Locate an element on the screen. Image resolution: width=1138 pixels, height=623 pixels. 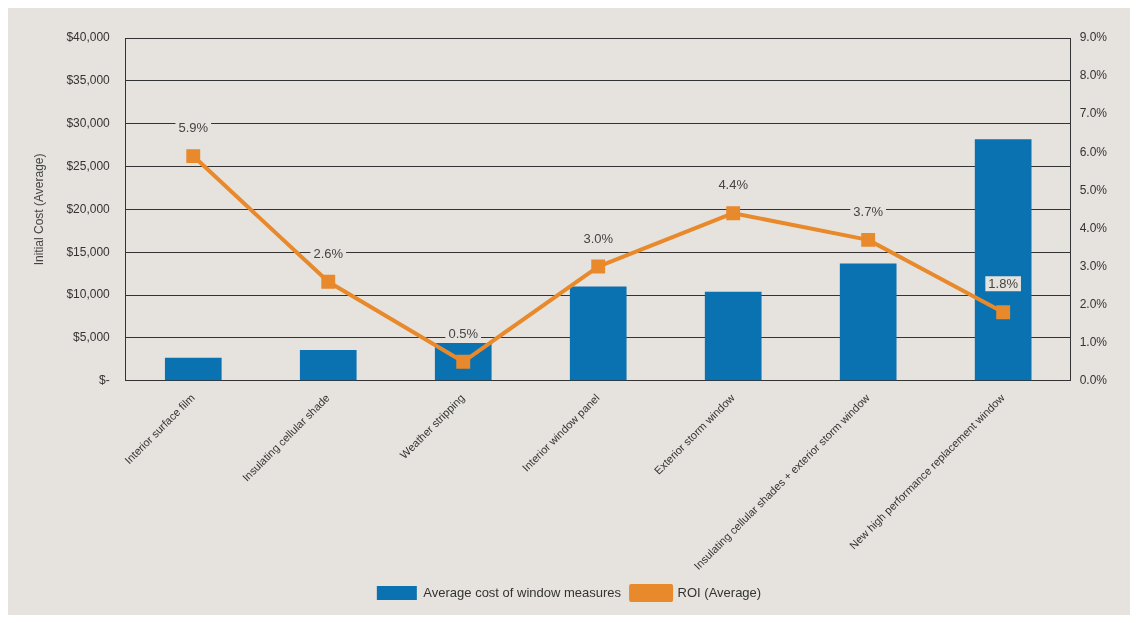
y2-tick-label: 7.0% is located at coordinates (1093, 113).